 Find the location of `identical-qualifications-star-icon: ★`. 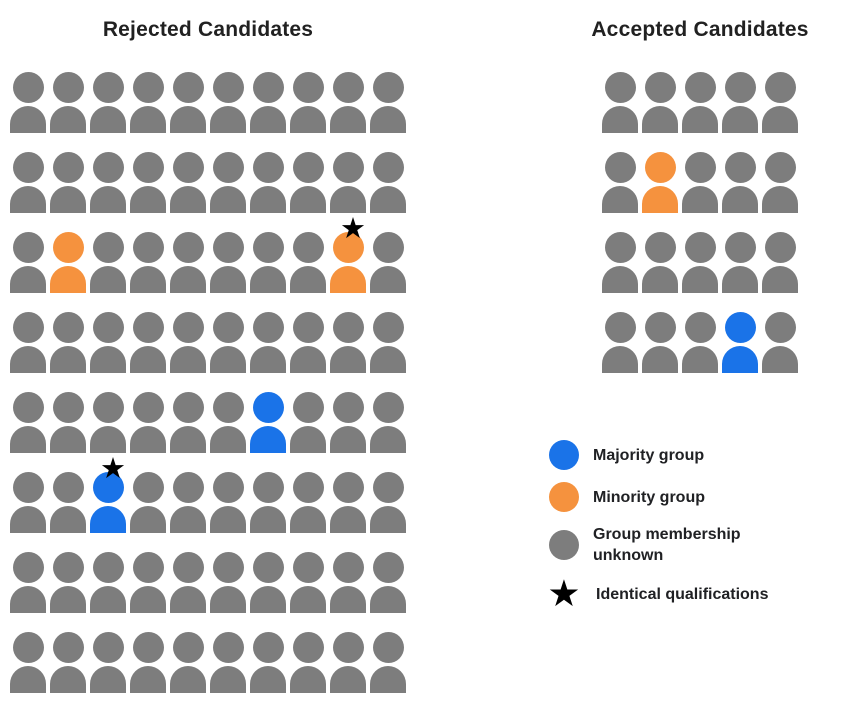

identical-qualifications-star-icon: ★ is located at coordinates (353, 229).